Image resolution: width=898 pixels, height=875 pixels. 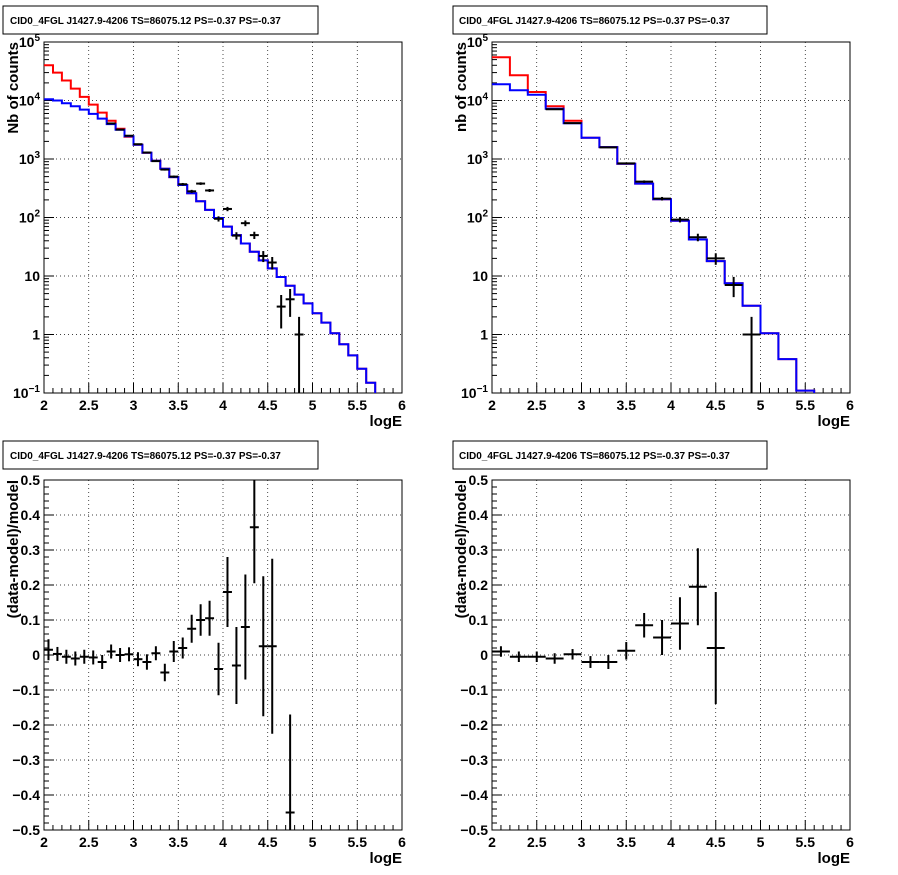 I want to click on y-tick-label: −0.5, so click(x=474, y=830).